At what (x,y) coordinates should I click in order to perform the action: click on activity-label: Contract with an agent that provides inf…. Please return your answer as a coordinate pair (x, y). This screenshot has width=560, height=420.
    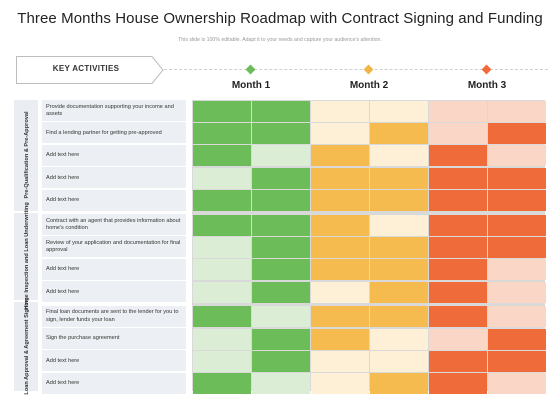
    Looking at the image, I should click on (114, 224).